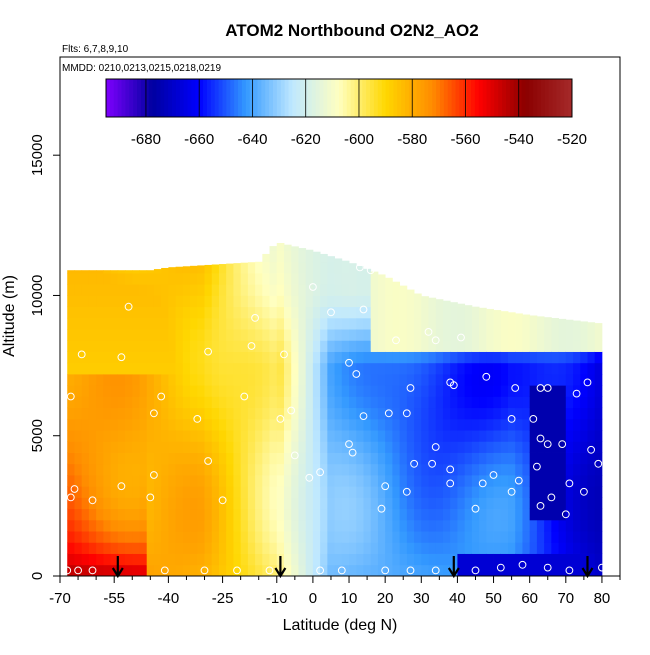  What do you see at coordinates (602, 598) in the screenshot?
I see `x-tick-label: 80` at bounding box center [602, 598].